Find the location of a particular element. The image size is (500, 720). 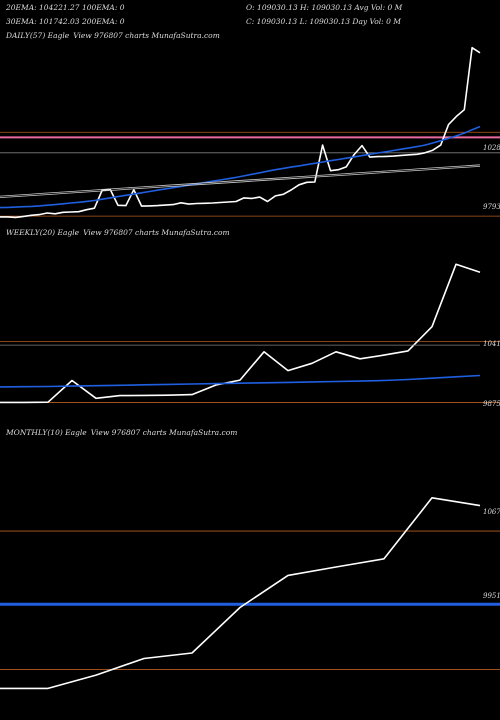

weekly-y-tick-label: 9875 is located at coordinates (491, 404).